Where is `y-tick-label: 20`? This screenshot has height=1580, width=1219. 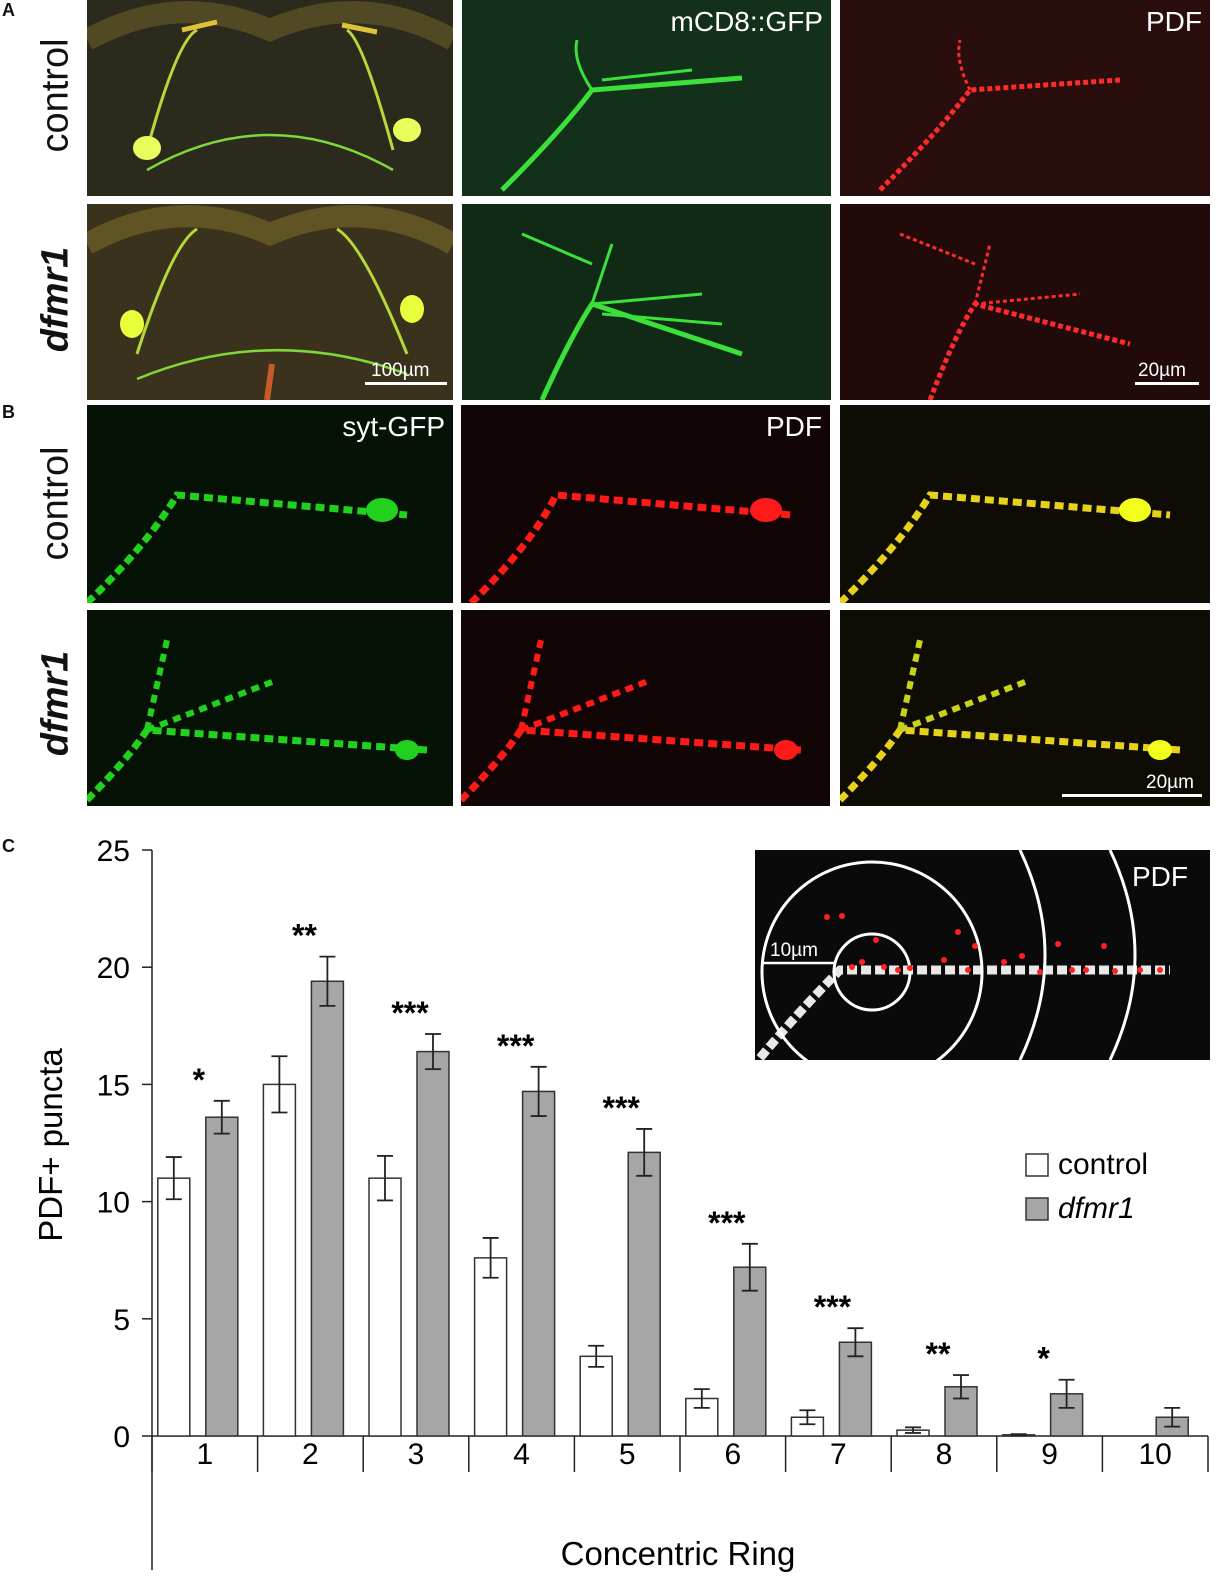
y-tick-label: 20 is located at coordinates (113, 968).